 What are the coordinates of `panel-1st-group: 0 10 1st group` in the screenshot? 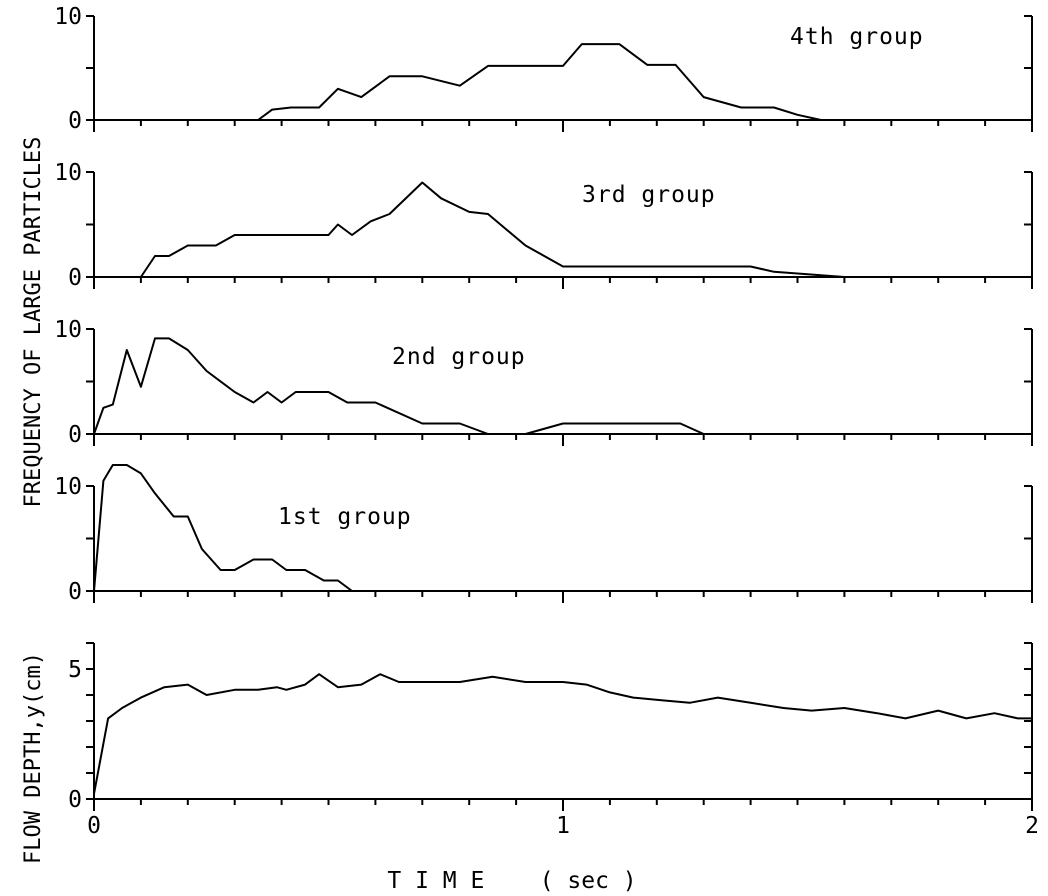 It's located at (543, 534).